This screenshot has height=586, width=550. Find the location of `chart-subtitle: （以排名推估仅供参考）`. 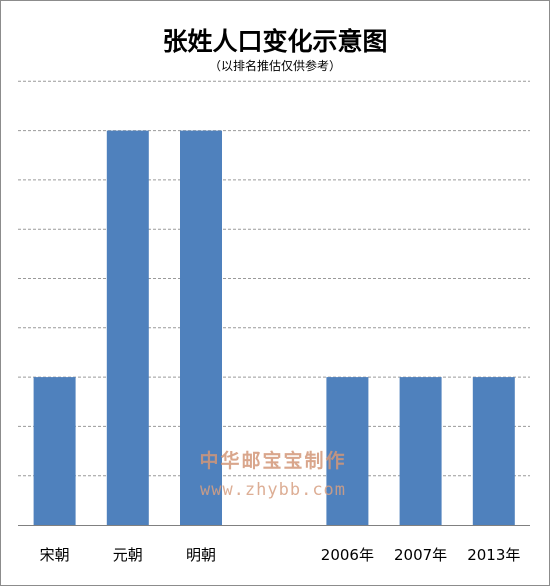

chart-subtitle: （以排名推估仅供参考） is located at coordinates (274, 66).